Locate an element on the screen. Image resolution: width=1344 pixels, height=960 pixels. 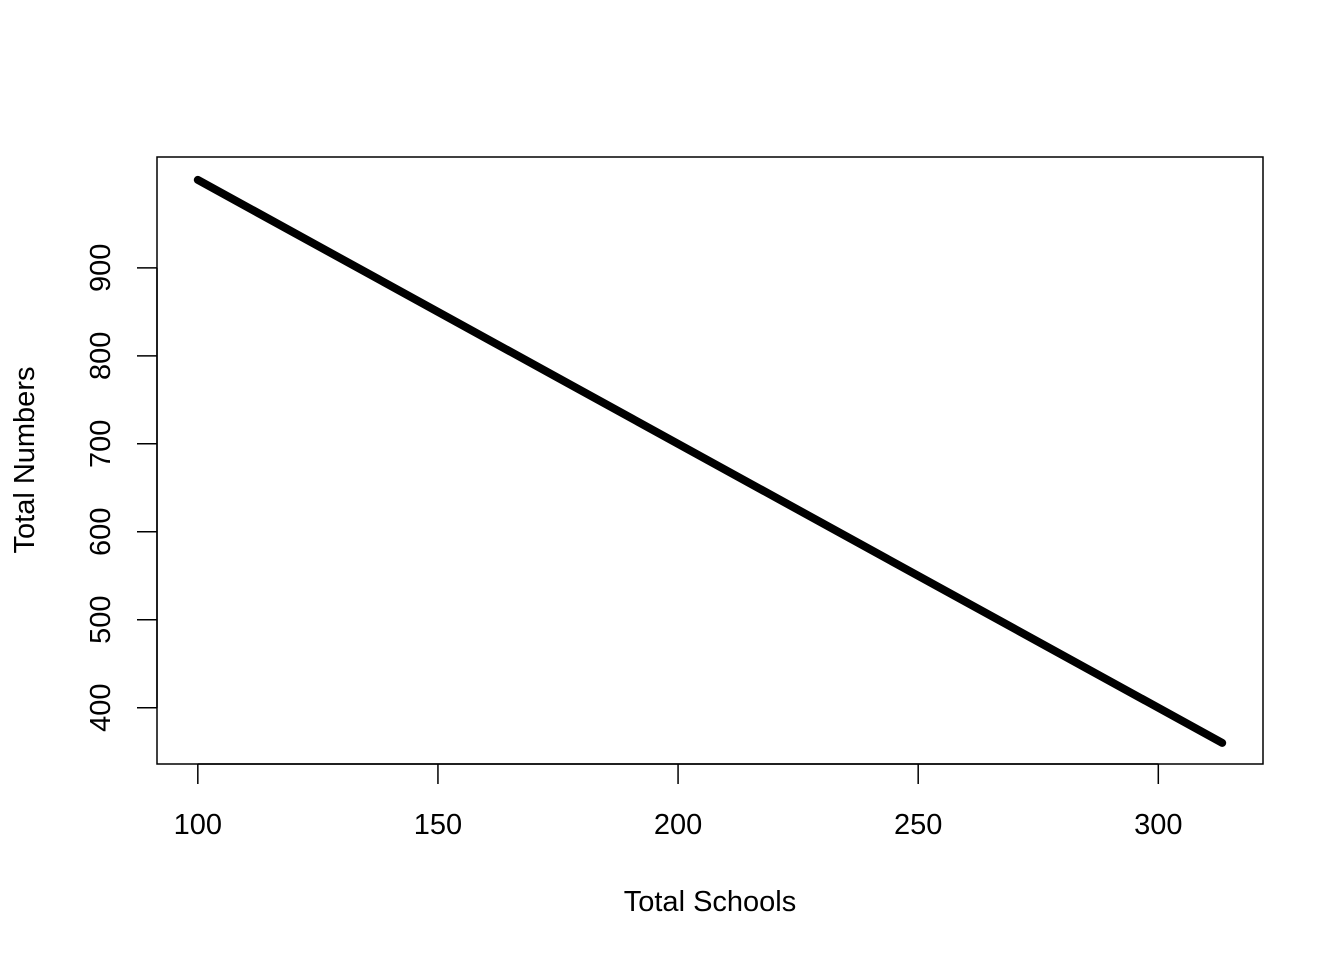
x-tick-label: 300 is located at coordinates (1158, 825).